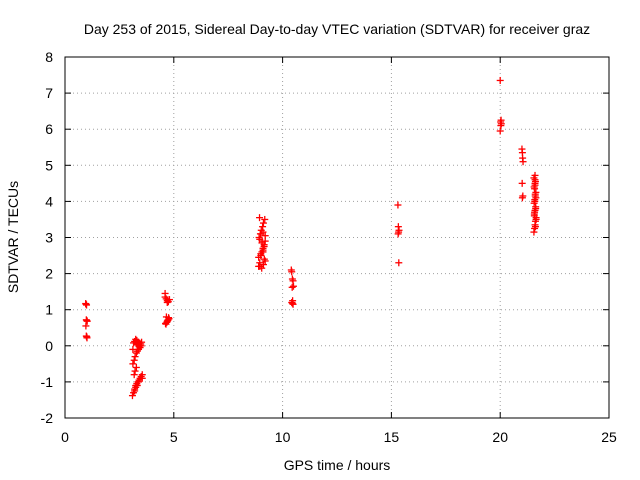  I want to click on y-tick-label: 2, so click(49, 274).